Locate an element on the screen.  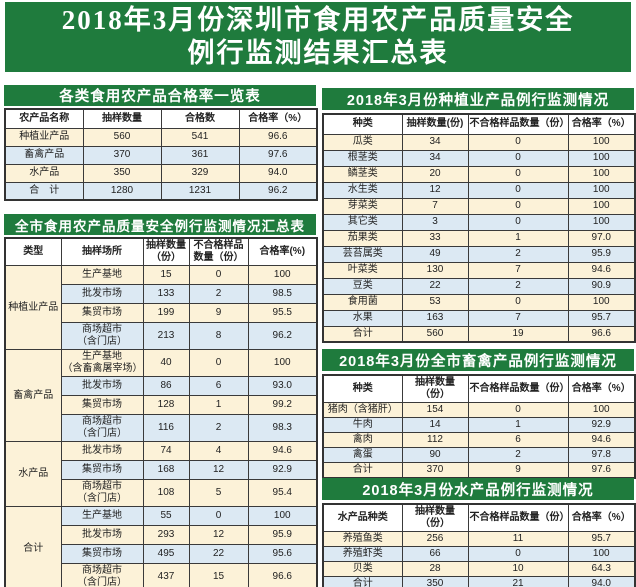
report-title-line2: 例行监测结果汇总表 is located at coordinates (318, 53).